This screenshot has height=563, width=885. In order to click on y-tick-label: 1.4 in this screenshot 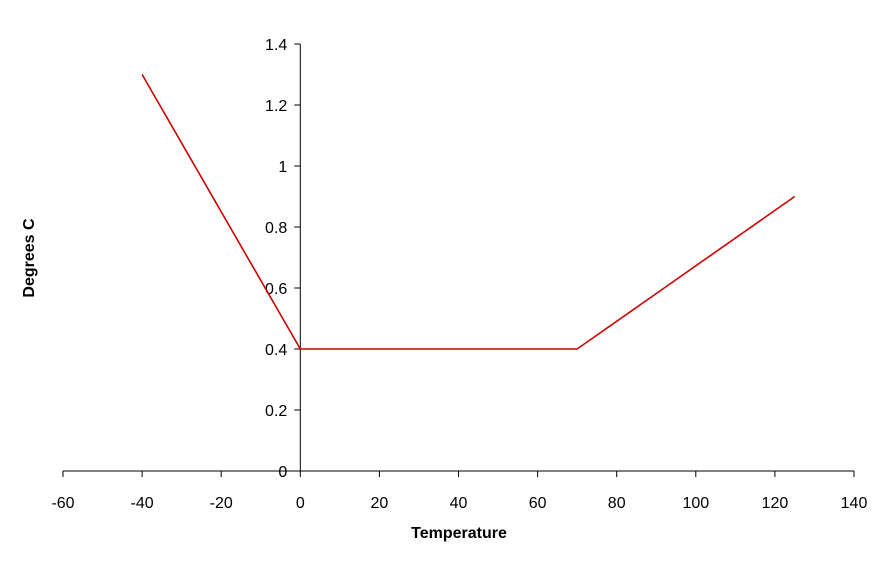, I will do `click(276, 45)`.